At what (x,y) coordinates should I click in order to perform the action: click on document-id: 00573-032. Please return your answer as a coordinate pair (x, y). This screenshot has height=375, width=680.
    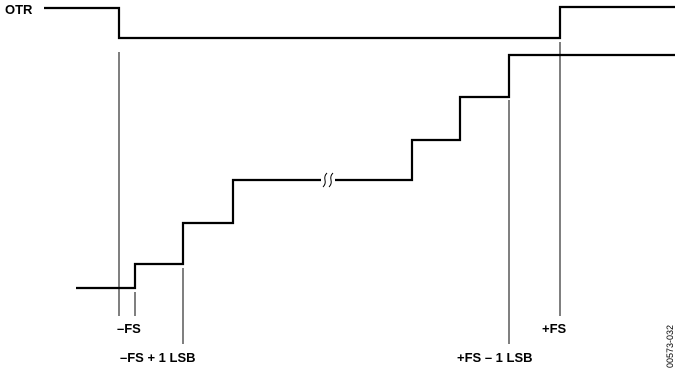
    Looking at the image, I should click on (670, 346).